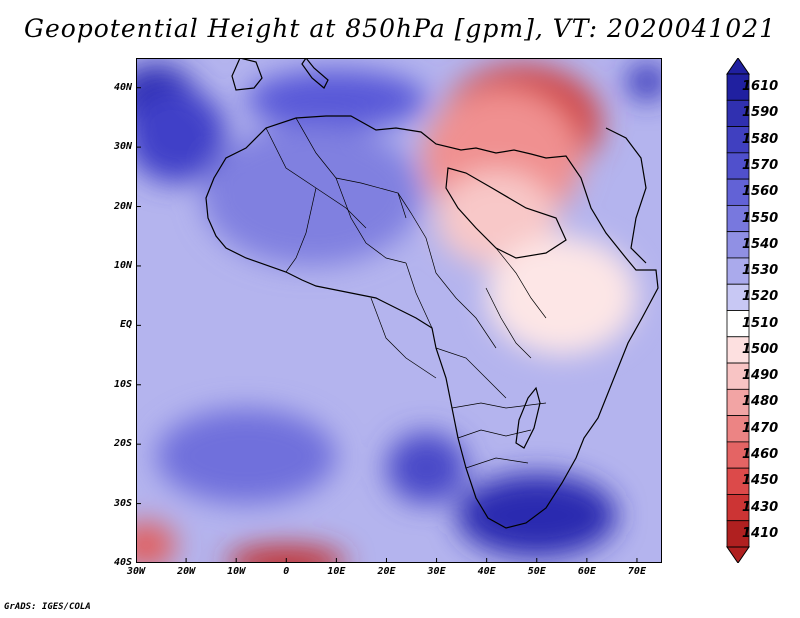 This screenshot has height=618, width=800. What do you see at coordinates (122, 147) in the screenshot?
I see `lat-label: 30N` at bounding box center [122, 147].